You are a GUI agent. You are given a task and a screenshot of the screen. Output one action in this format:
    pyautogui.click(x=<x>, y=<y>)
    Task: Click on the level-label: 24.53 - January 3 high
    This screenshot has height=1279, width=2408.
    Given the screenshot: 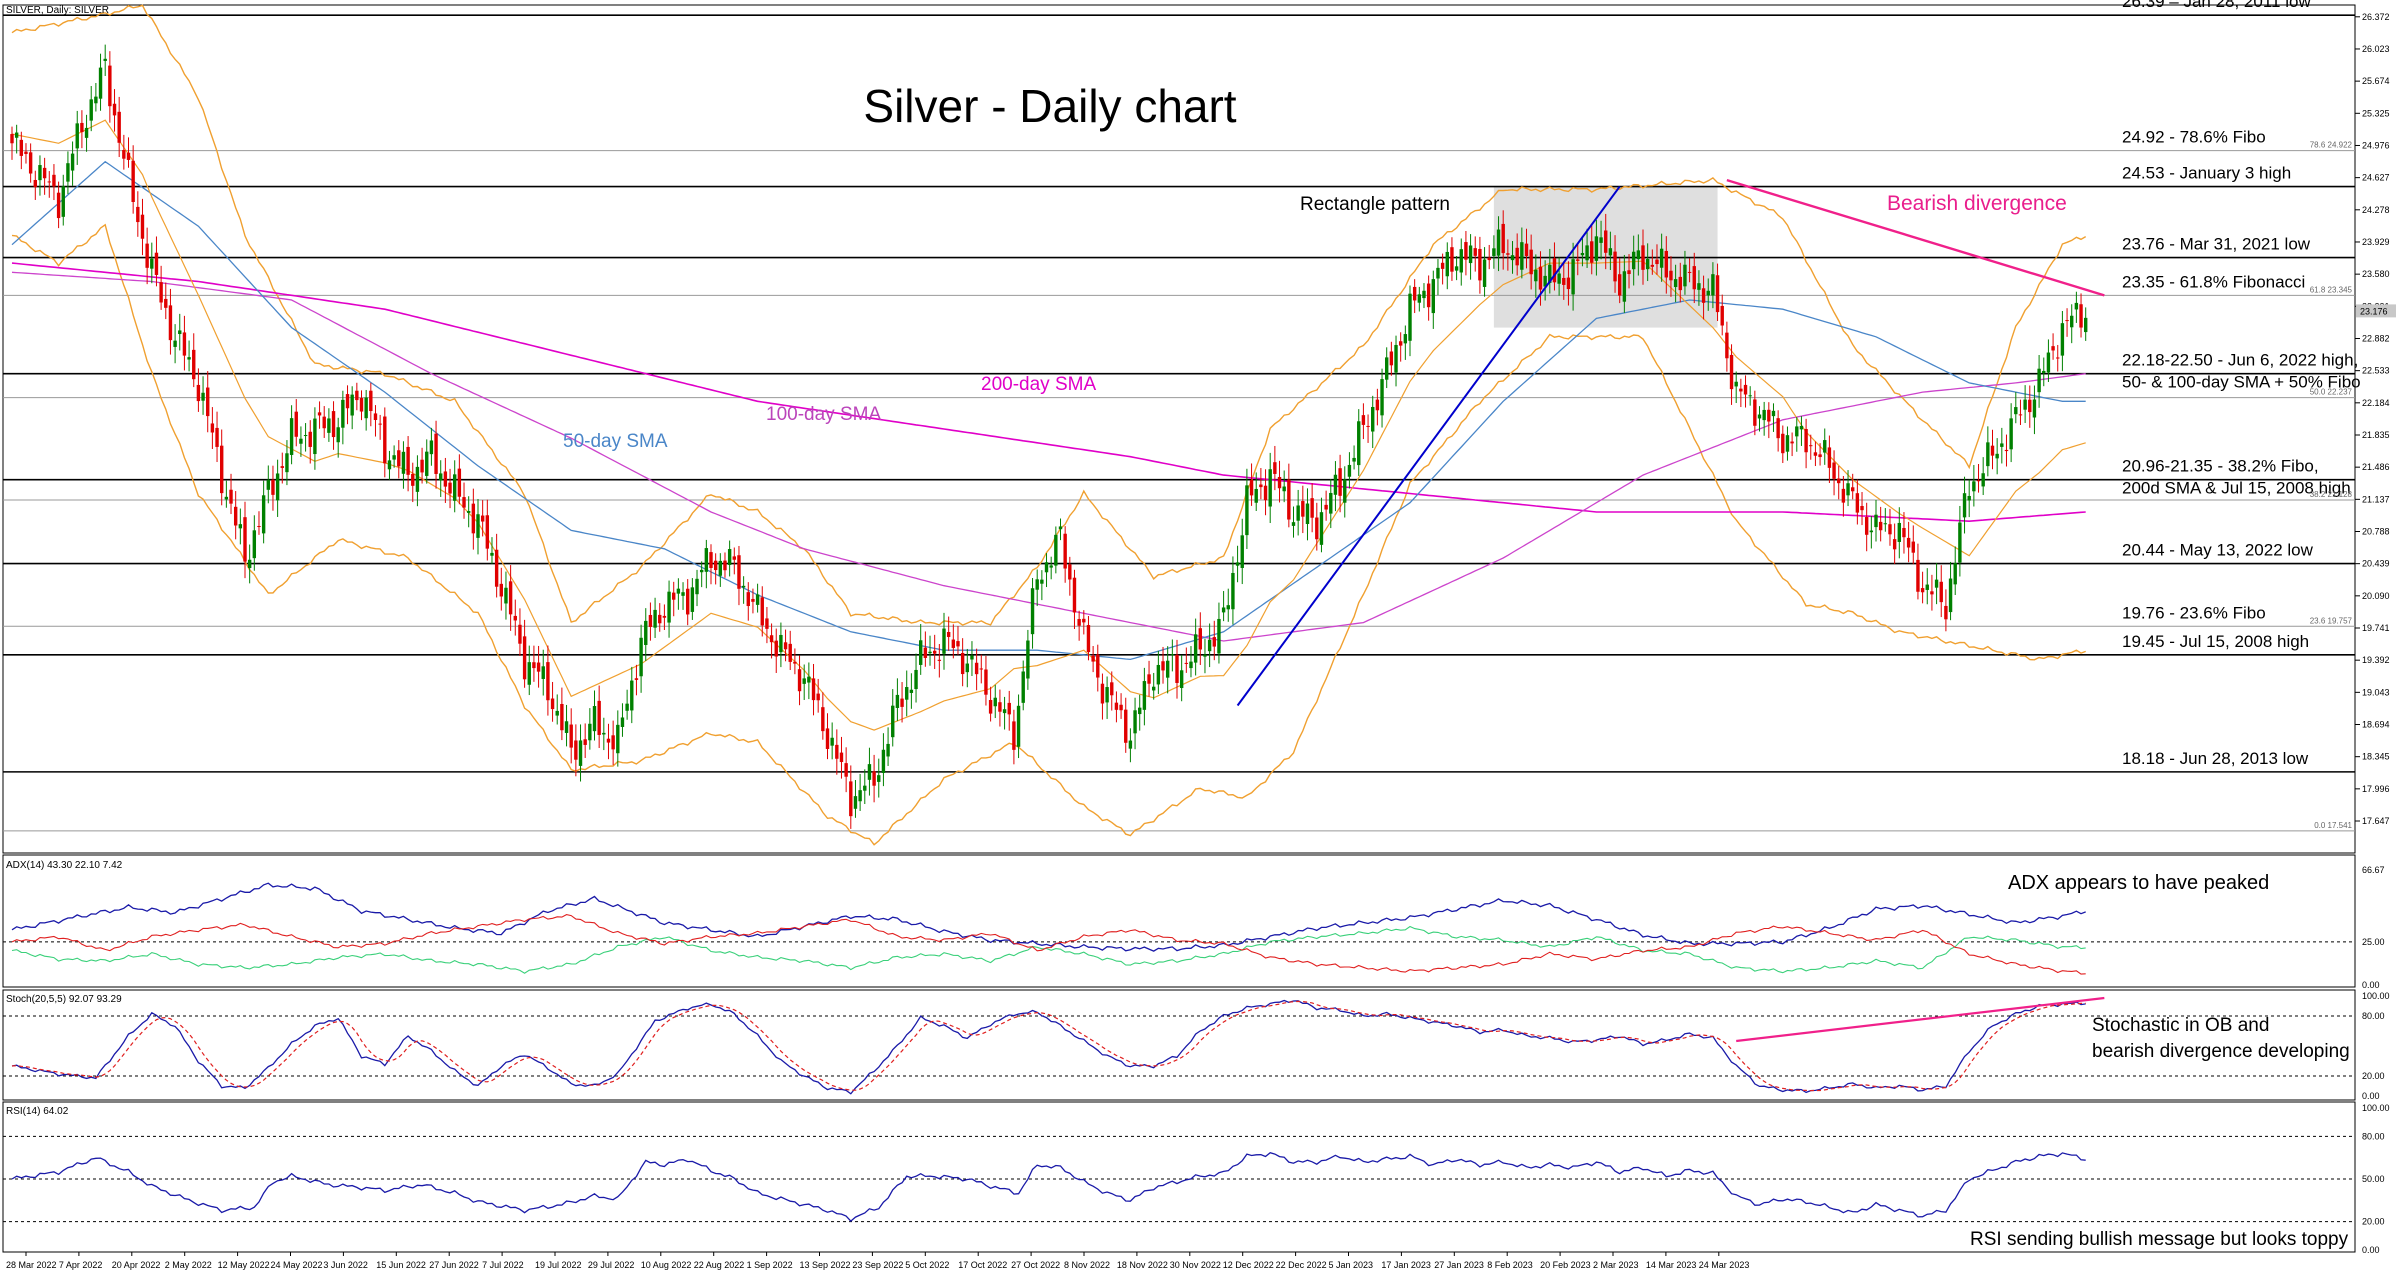 What is the action you would take?
    pyautogui.click(x=2206, y=173)
    